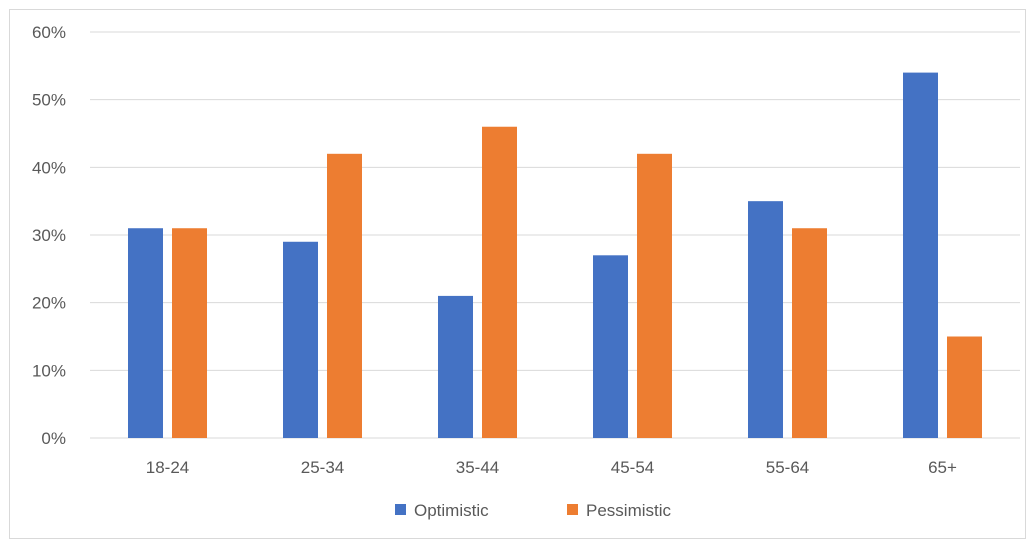 The height and width of the screenshot is (539, 1035). I want to click on y-tick-label: 50%, so click(49, 100).